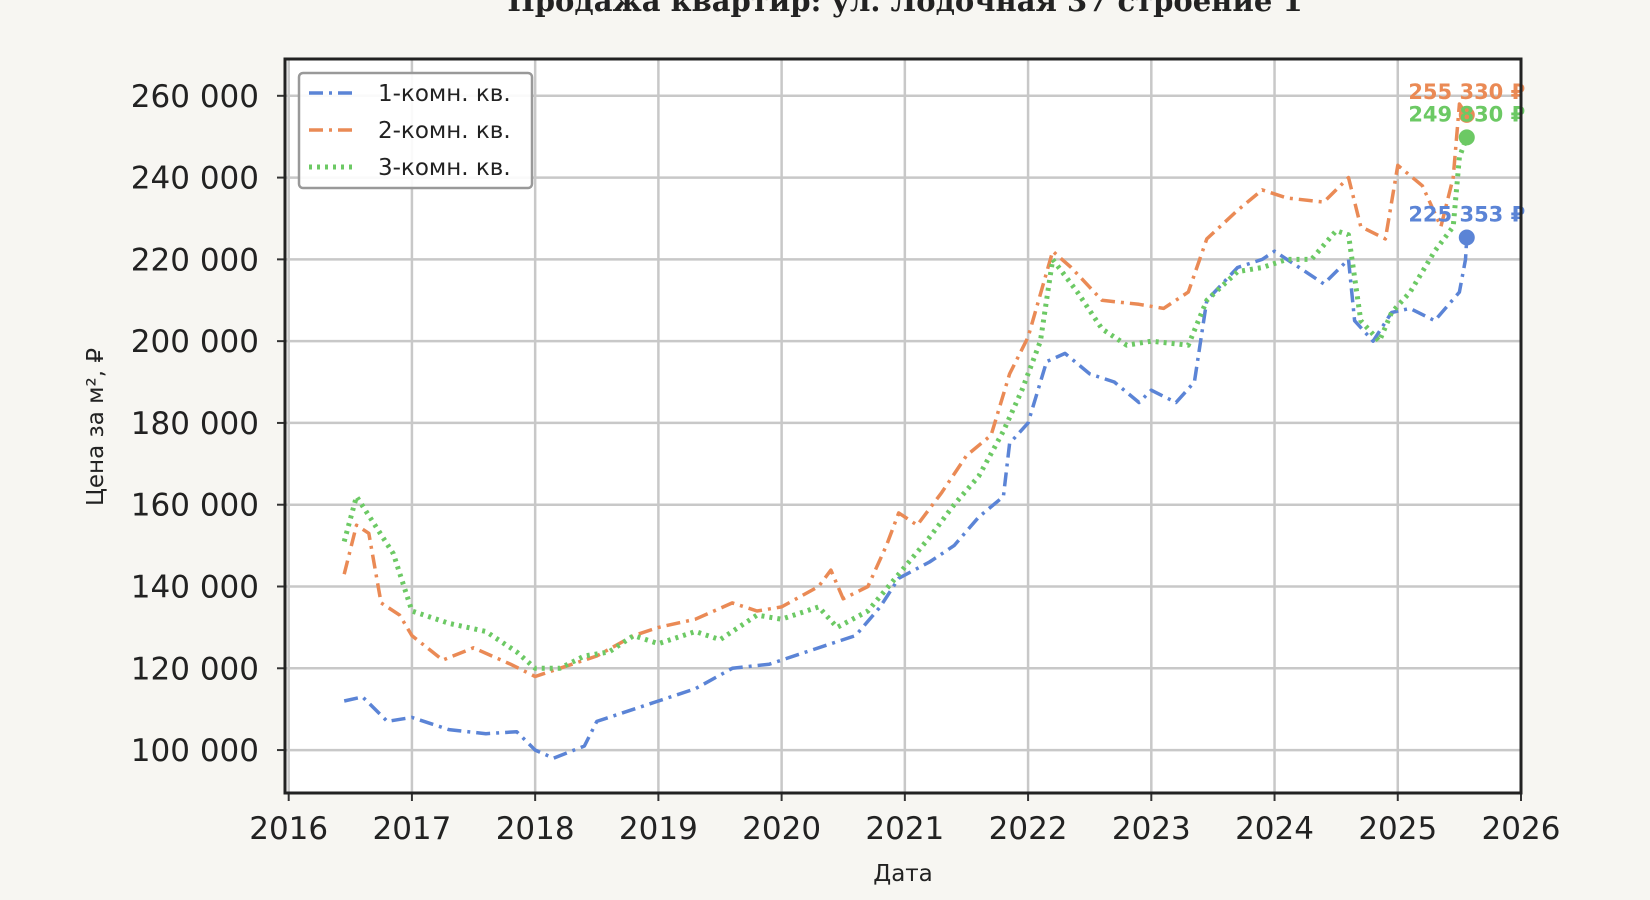 The height and width of the screenshot is (900, 1650). What do you see at coordinates (1466, 214) in the screenshot?
I see `series-end-label-1: 225 353 ₽` at bounding box center [1466, 214].